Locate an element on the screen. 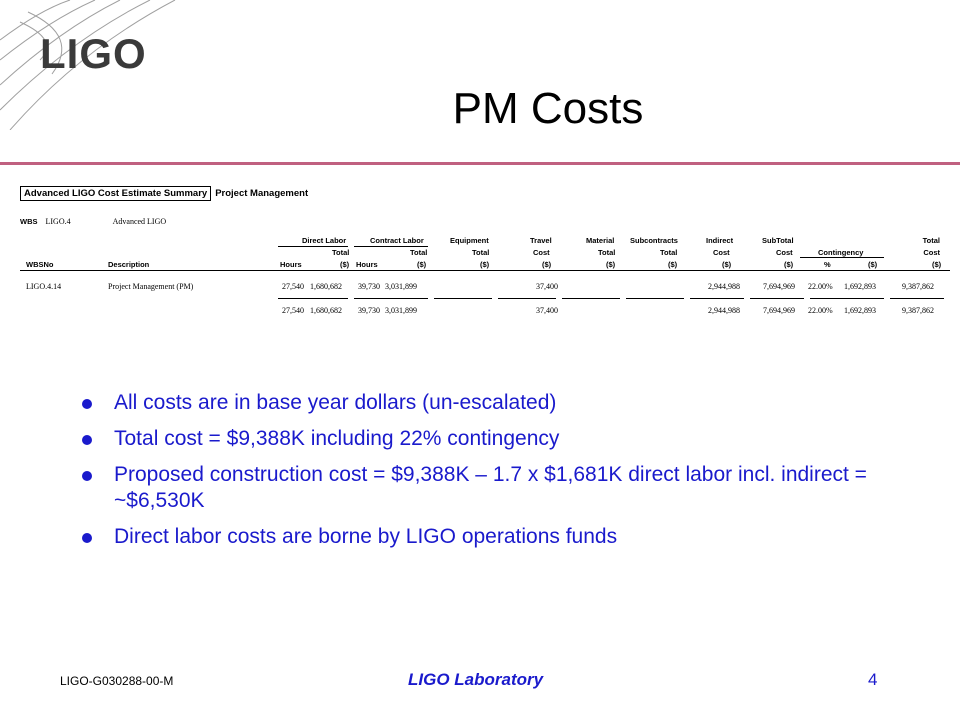  hdr-subcontracts: Subcontracts is located at coordinates (654, 240).